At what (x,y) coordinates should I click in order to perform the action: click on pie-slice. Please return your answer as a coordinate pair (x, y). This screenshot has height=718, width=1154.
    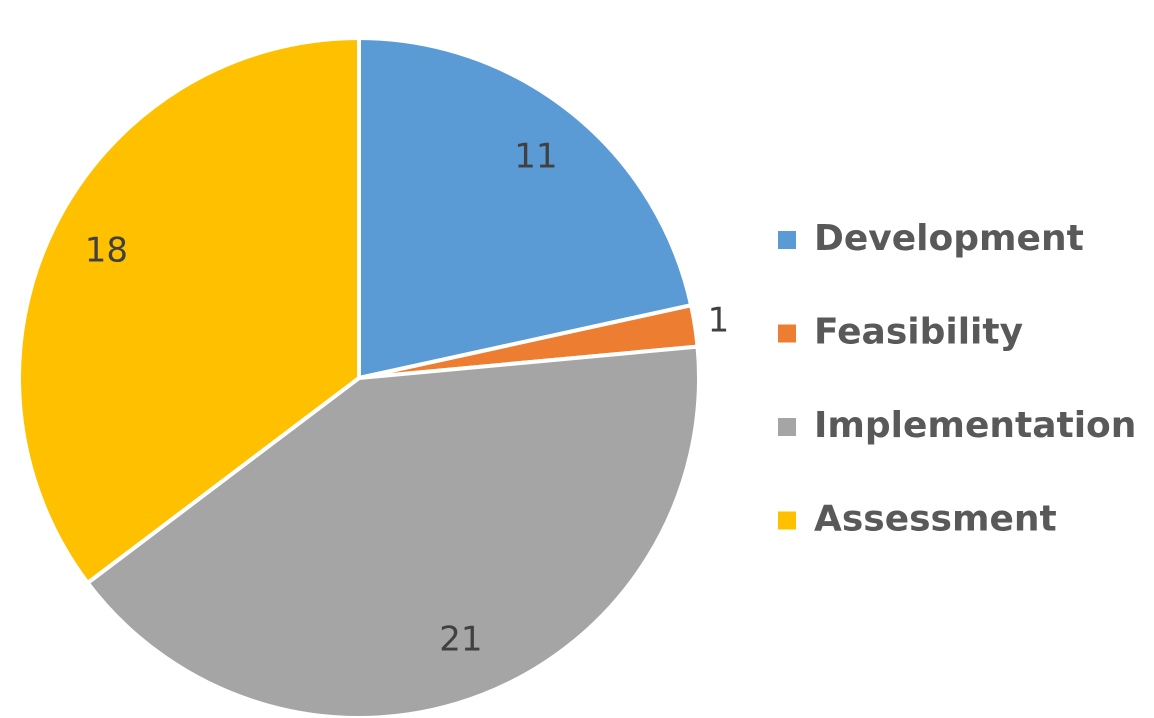
    Looking at the image, I should click on (525, 208).